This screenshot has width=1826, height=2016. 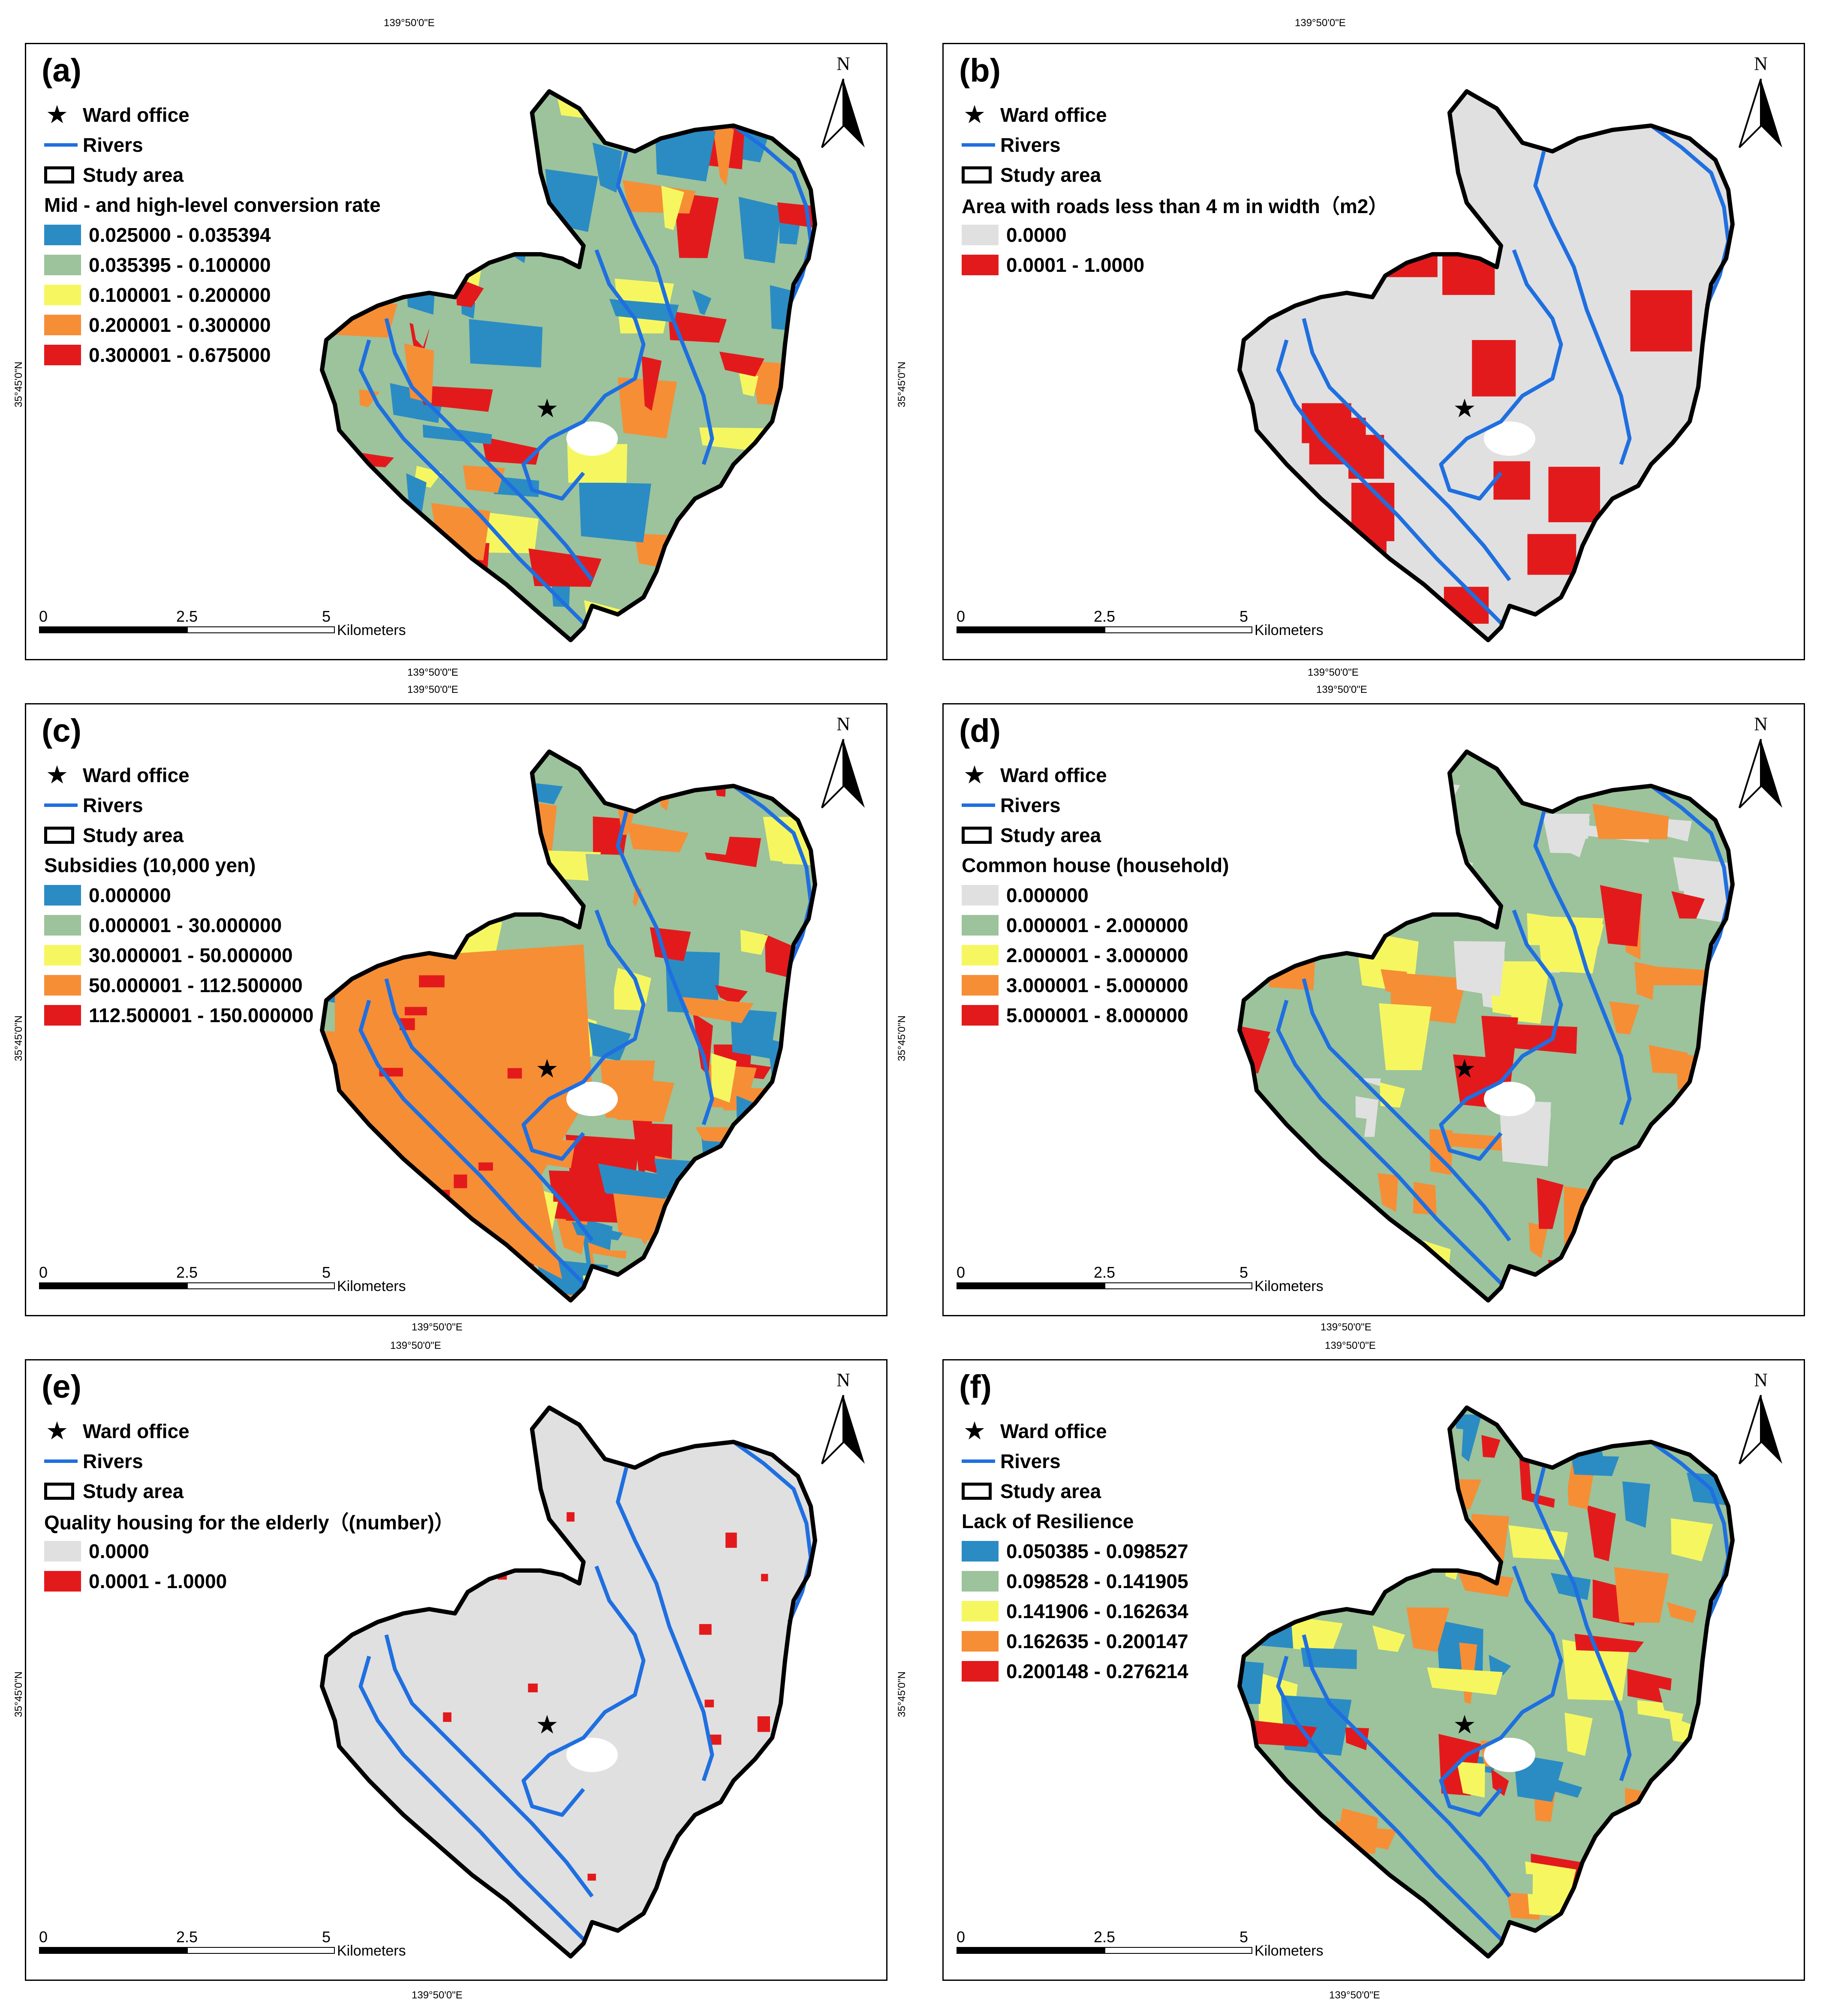 I want to click on legend-class: 112.500001 - 150.000000, so click(x=178, y=1015).